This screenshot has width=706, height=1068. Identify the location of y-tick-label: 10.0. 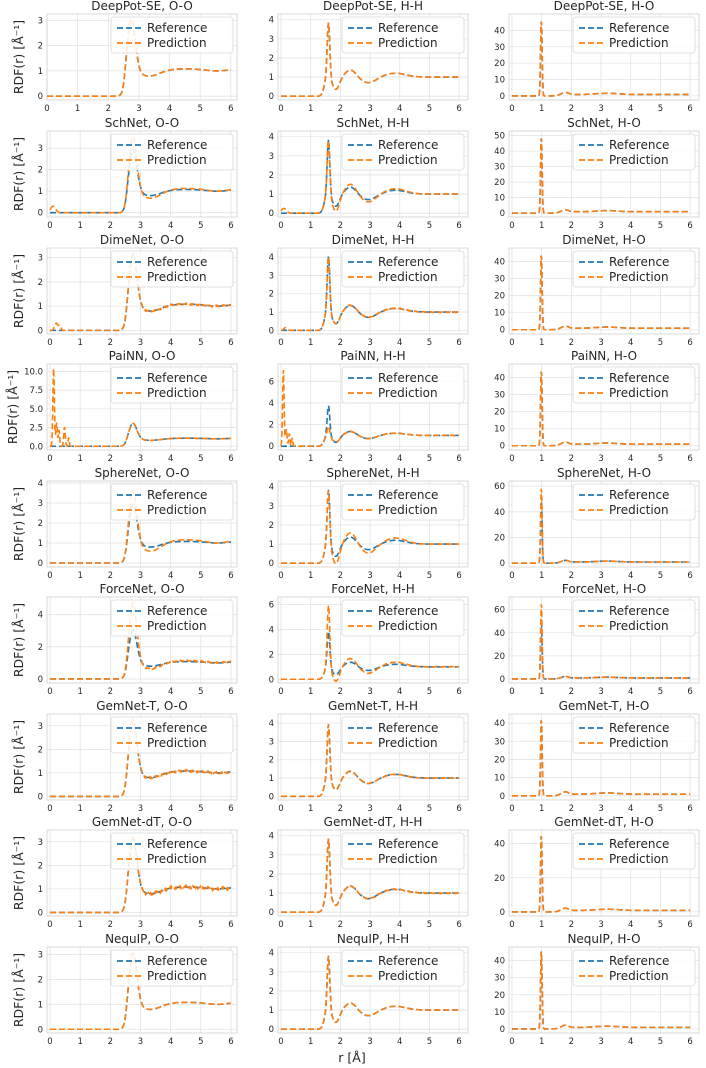
(33, 372).